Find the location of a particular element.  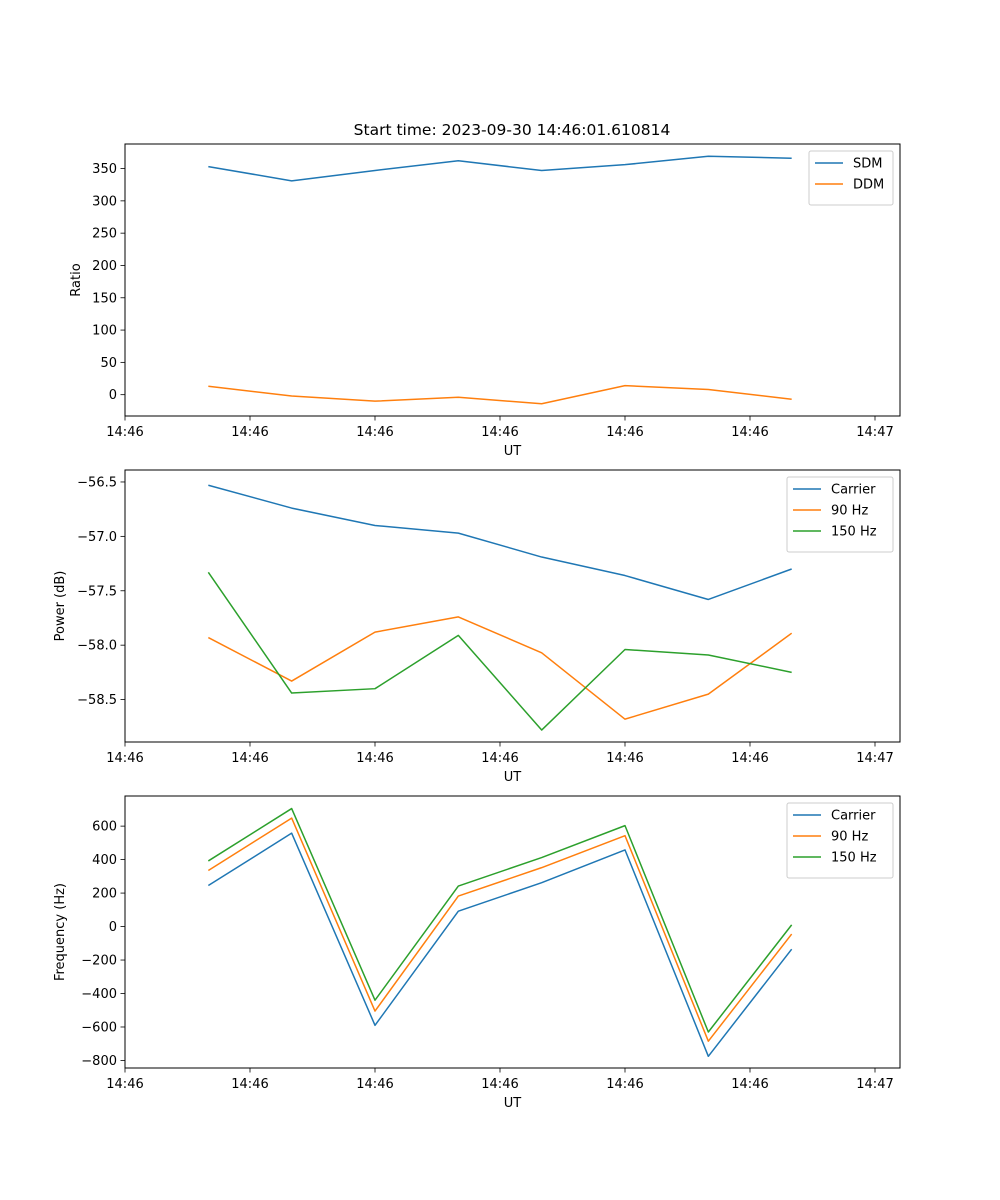

y-tick-label: −600 is located at coordinates (99, 1027).